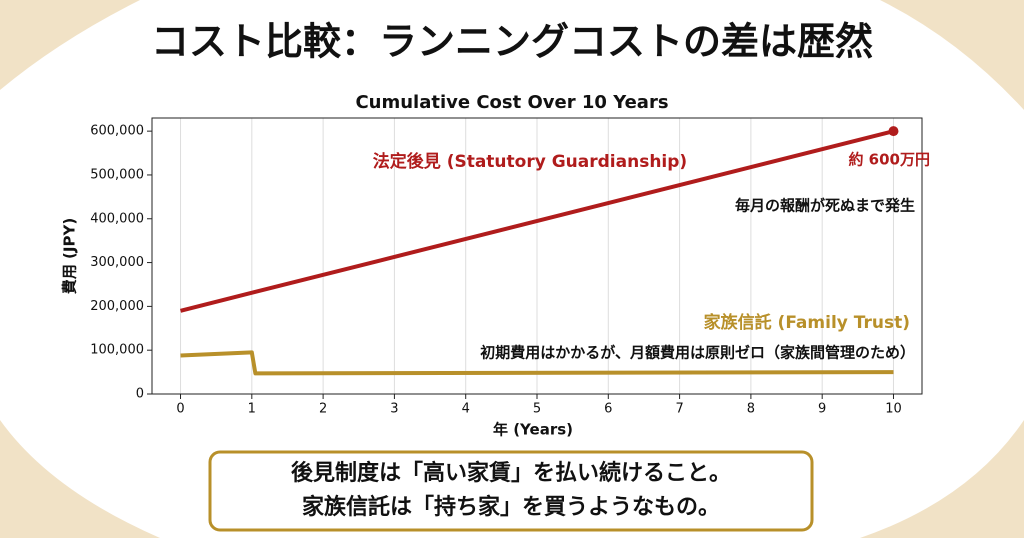  What do you see at coordinates (751, 409) in the screenshot?
I see `x-tick-label: 8` at bounding box center [751, 409].